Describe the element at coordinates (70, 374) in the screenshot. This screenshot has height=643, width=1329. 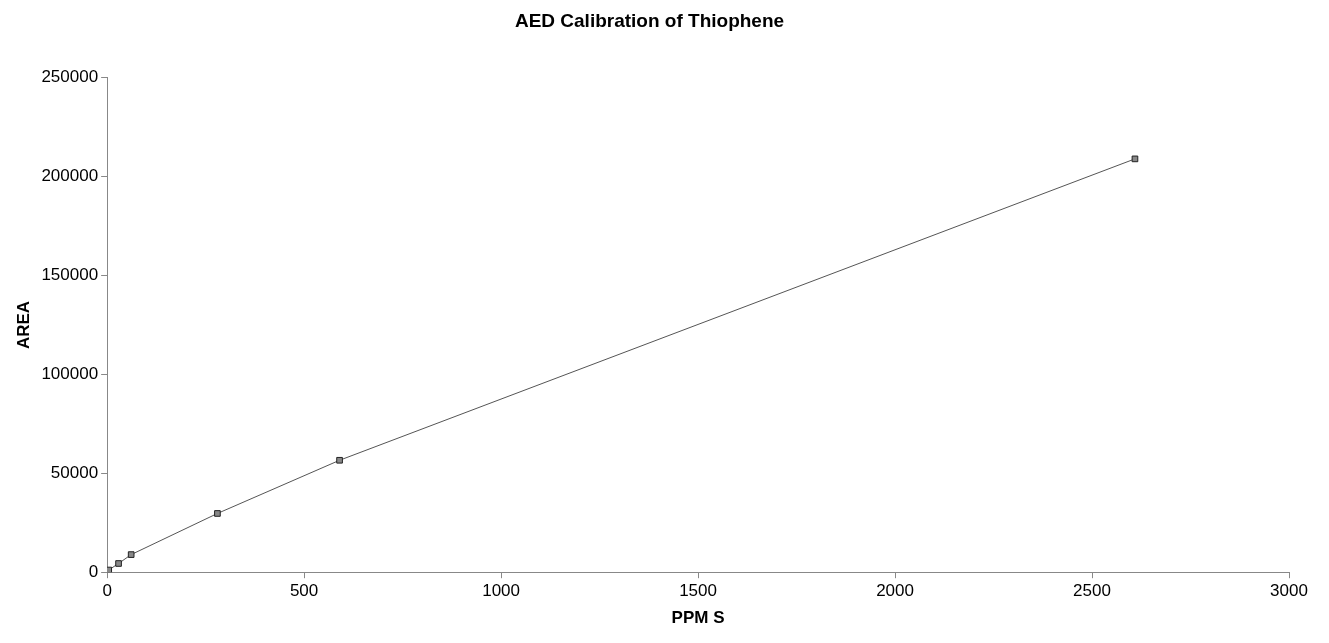
I see `y-tick-label: 100000` at that location.